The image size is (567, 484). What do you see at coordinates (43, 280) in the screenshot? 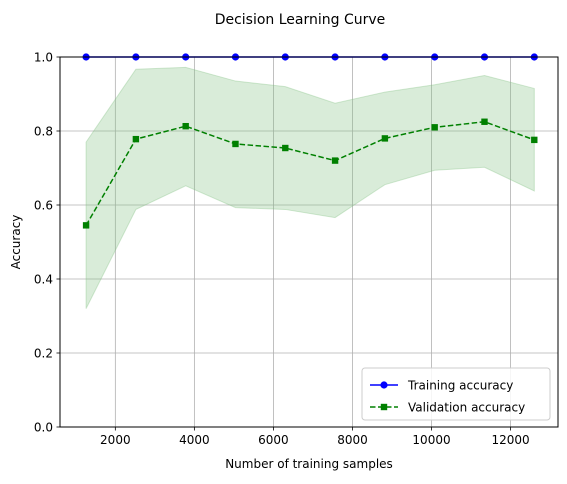
I see `y-tick-label: 0.4` at bounding box center [43, 280].